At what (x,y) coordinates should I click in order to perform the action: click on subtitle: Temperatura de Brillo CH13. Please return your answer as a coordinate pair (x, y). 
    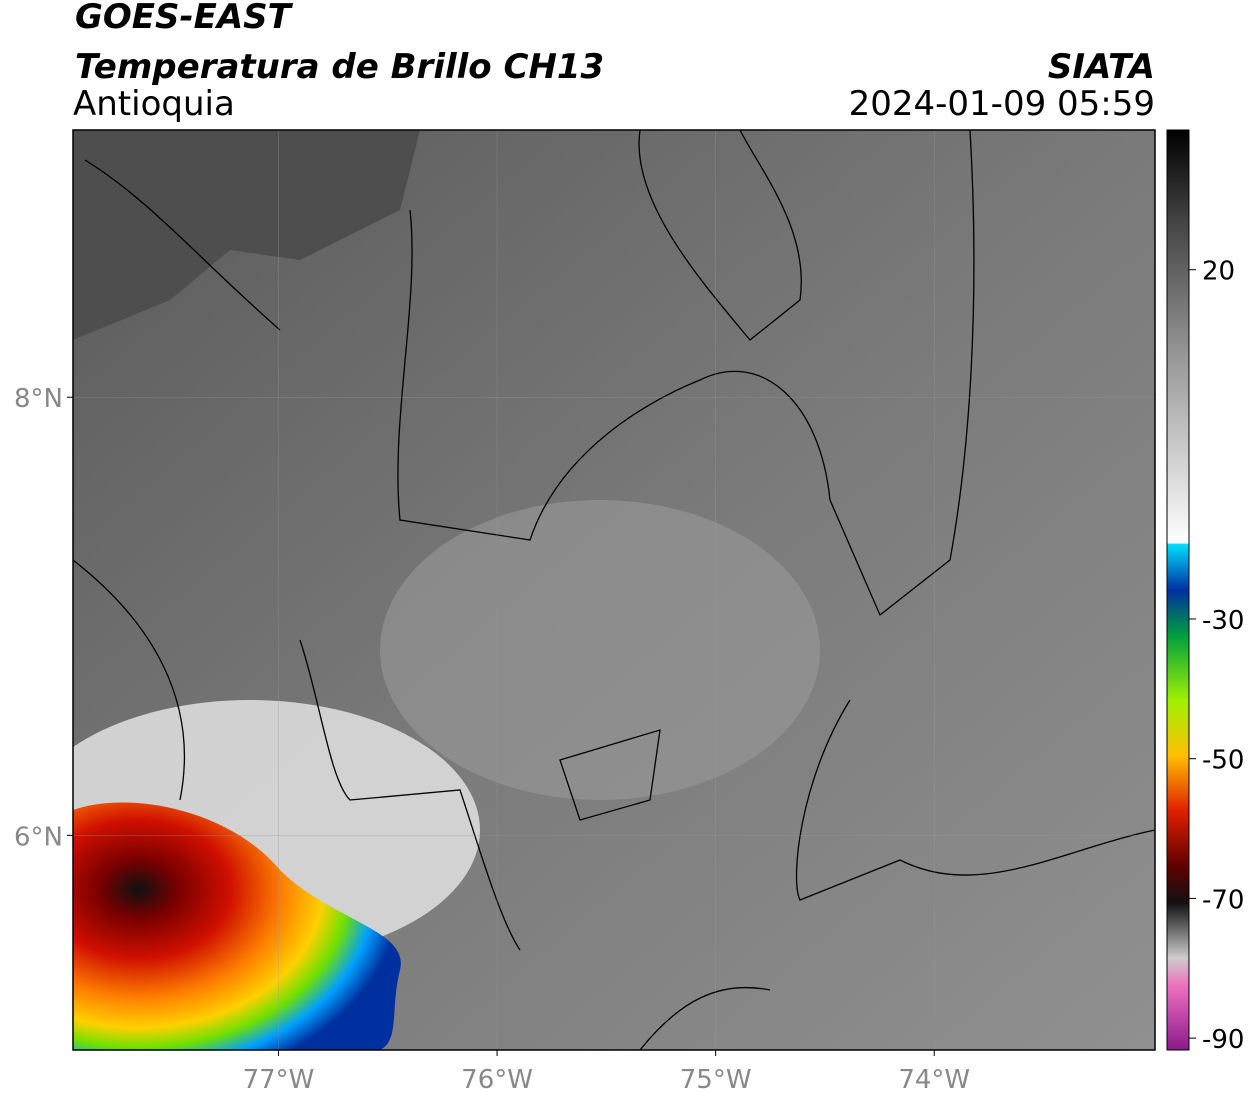
    Looking at the image, I should click on (339, 67).